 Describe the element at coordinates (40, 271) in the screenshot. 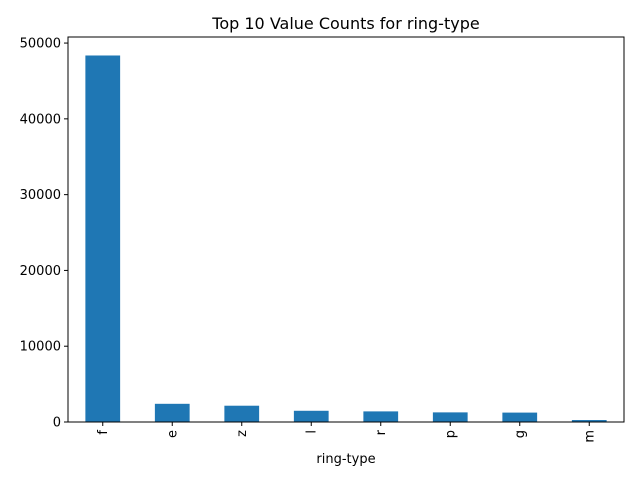

I see `y-tick-label: 20000` at that location.